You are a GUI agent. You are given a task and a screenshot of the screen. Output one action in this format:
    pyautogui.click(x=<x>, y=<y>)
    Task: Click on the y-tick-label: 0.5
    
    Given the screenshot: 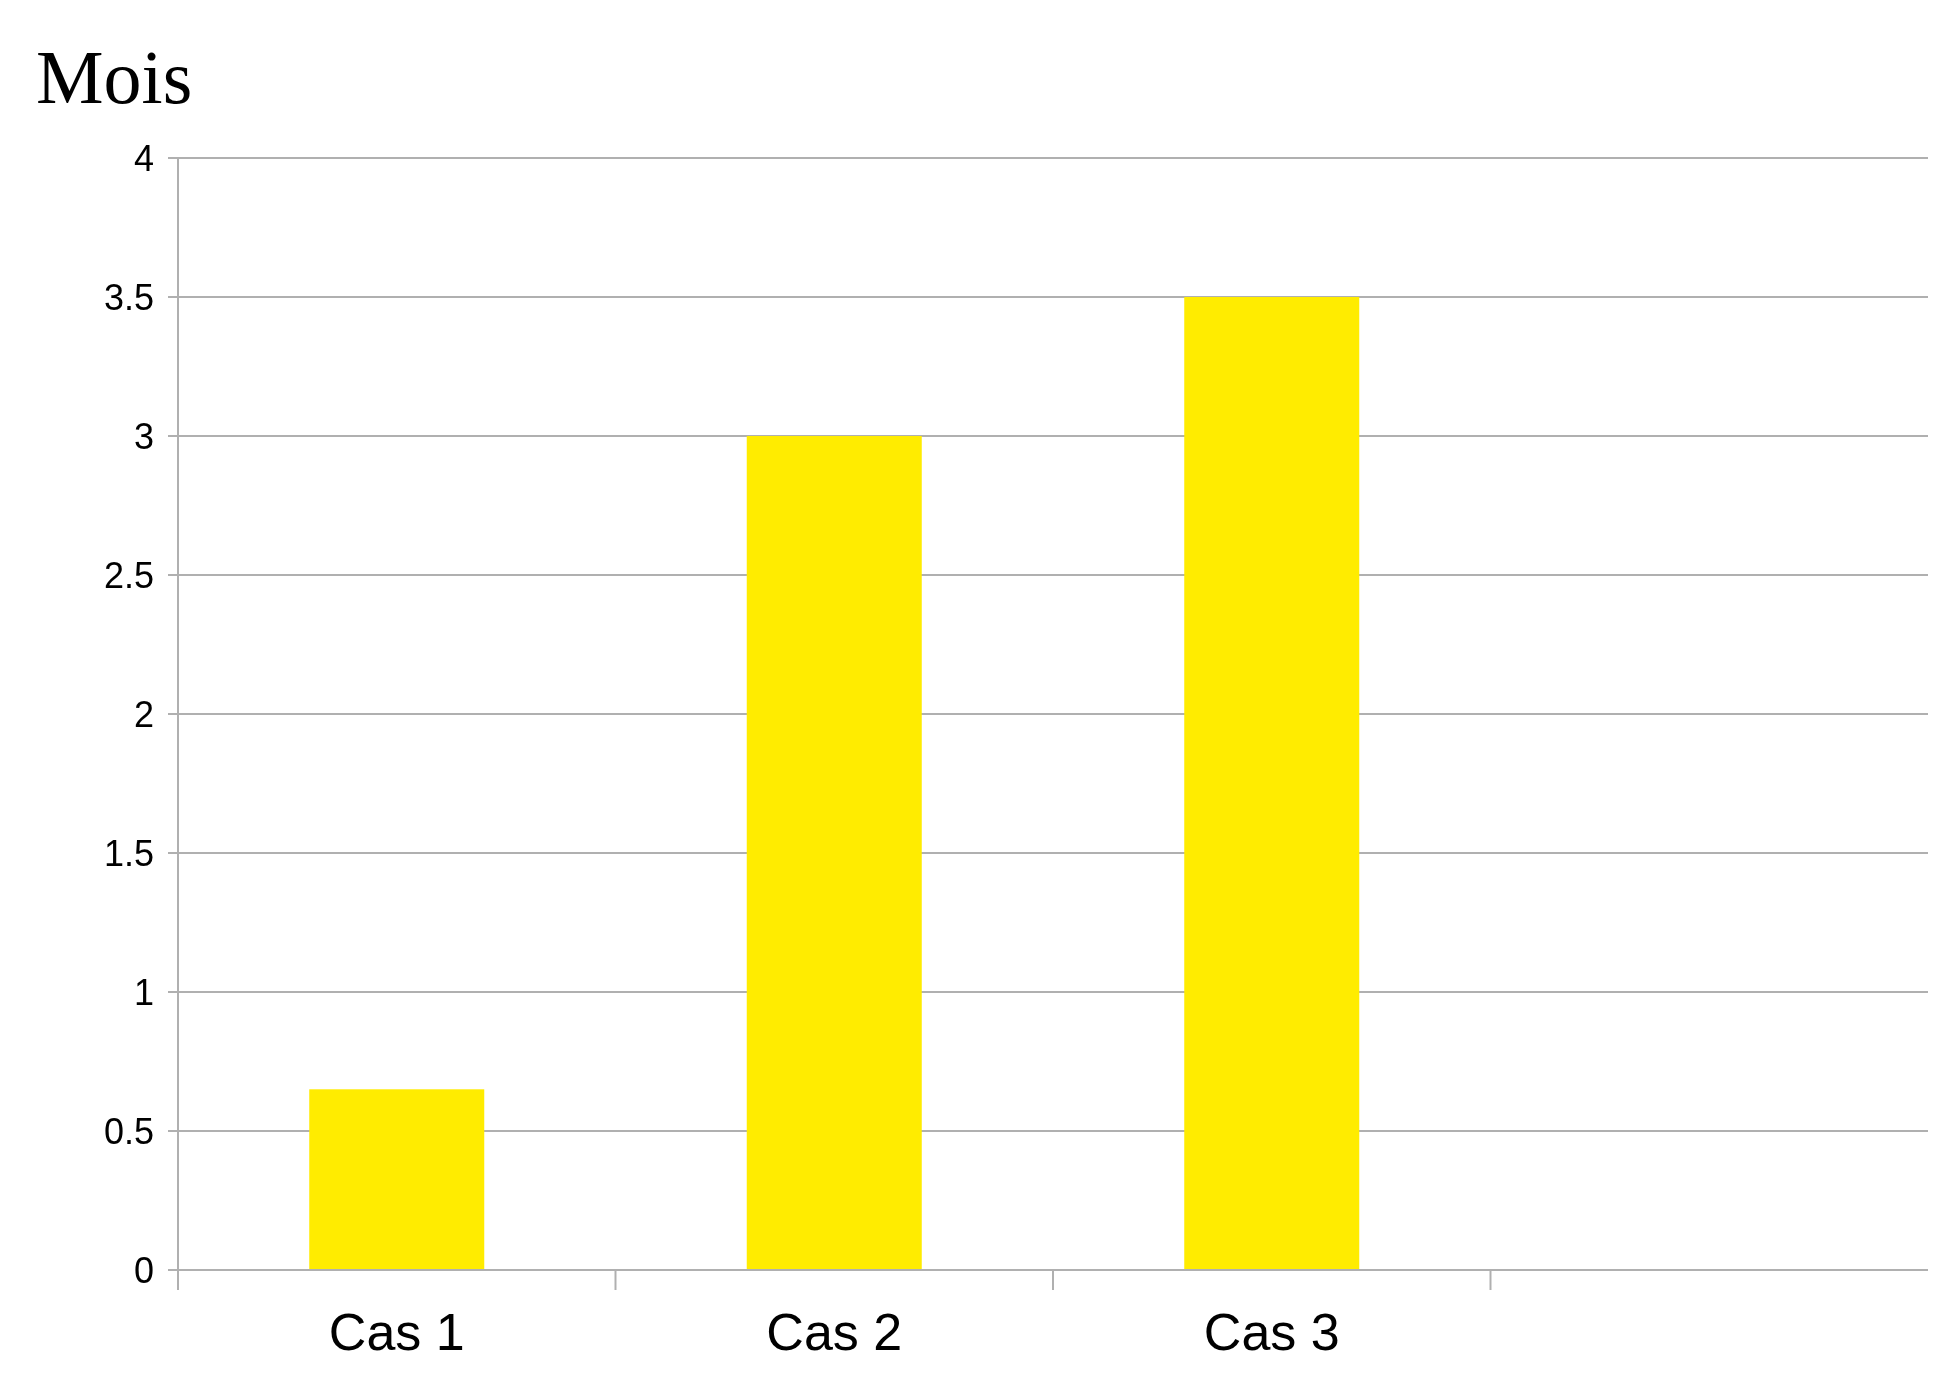 What is the action you would take?
    pyautogui.click(x=128, y=1131)
    